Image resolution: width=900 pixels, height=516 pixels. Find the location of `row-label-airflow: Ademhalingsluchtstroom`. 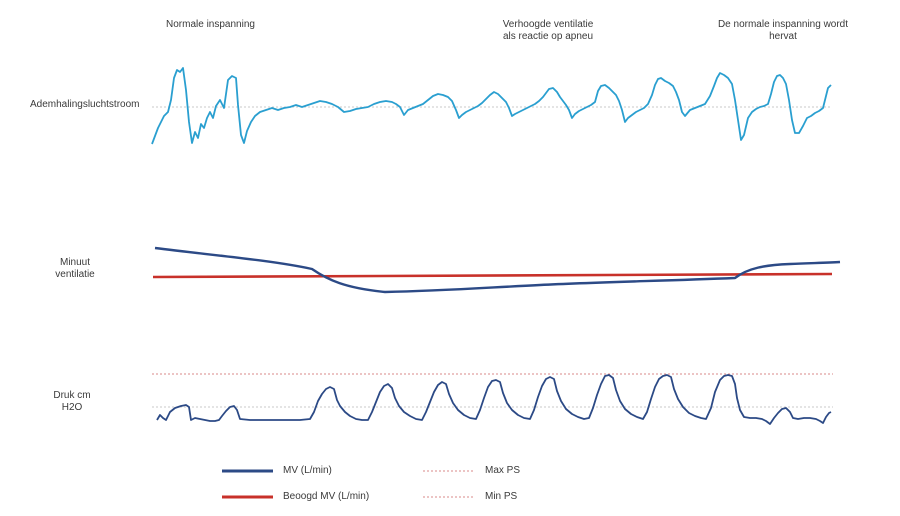

row-label-airflow: Ademhalingsluchtstroom is located at coordinates (85, 104).